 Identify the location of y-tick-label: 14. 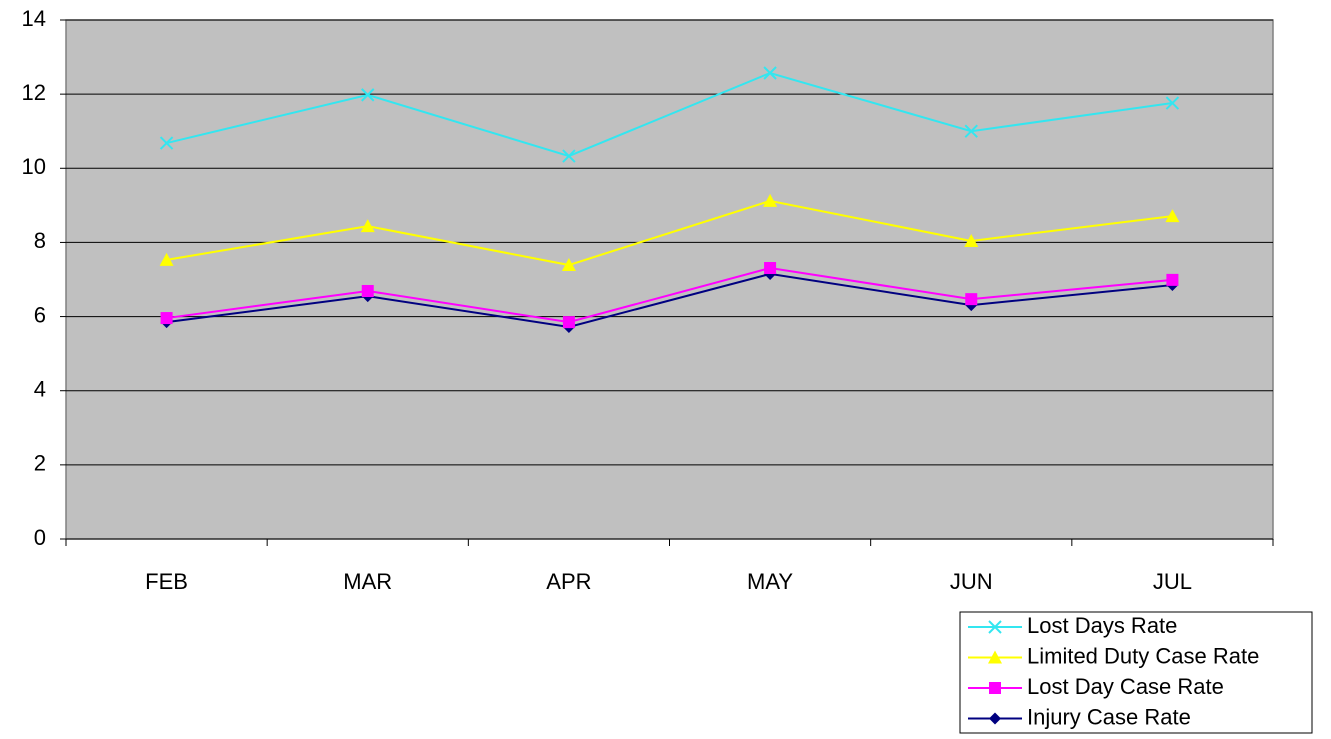
(34, 18).